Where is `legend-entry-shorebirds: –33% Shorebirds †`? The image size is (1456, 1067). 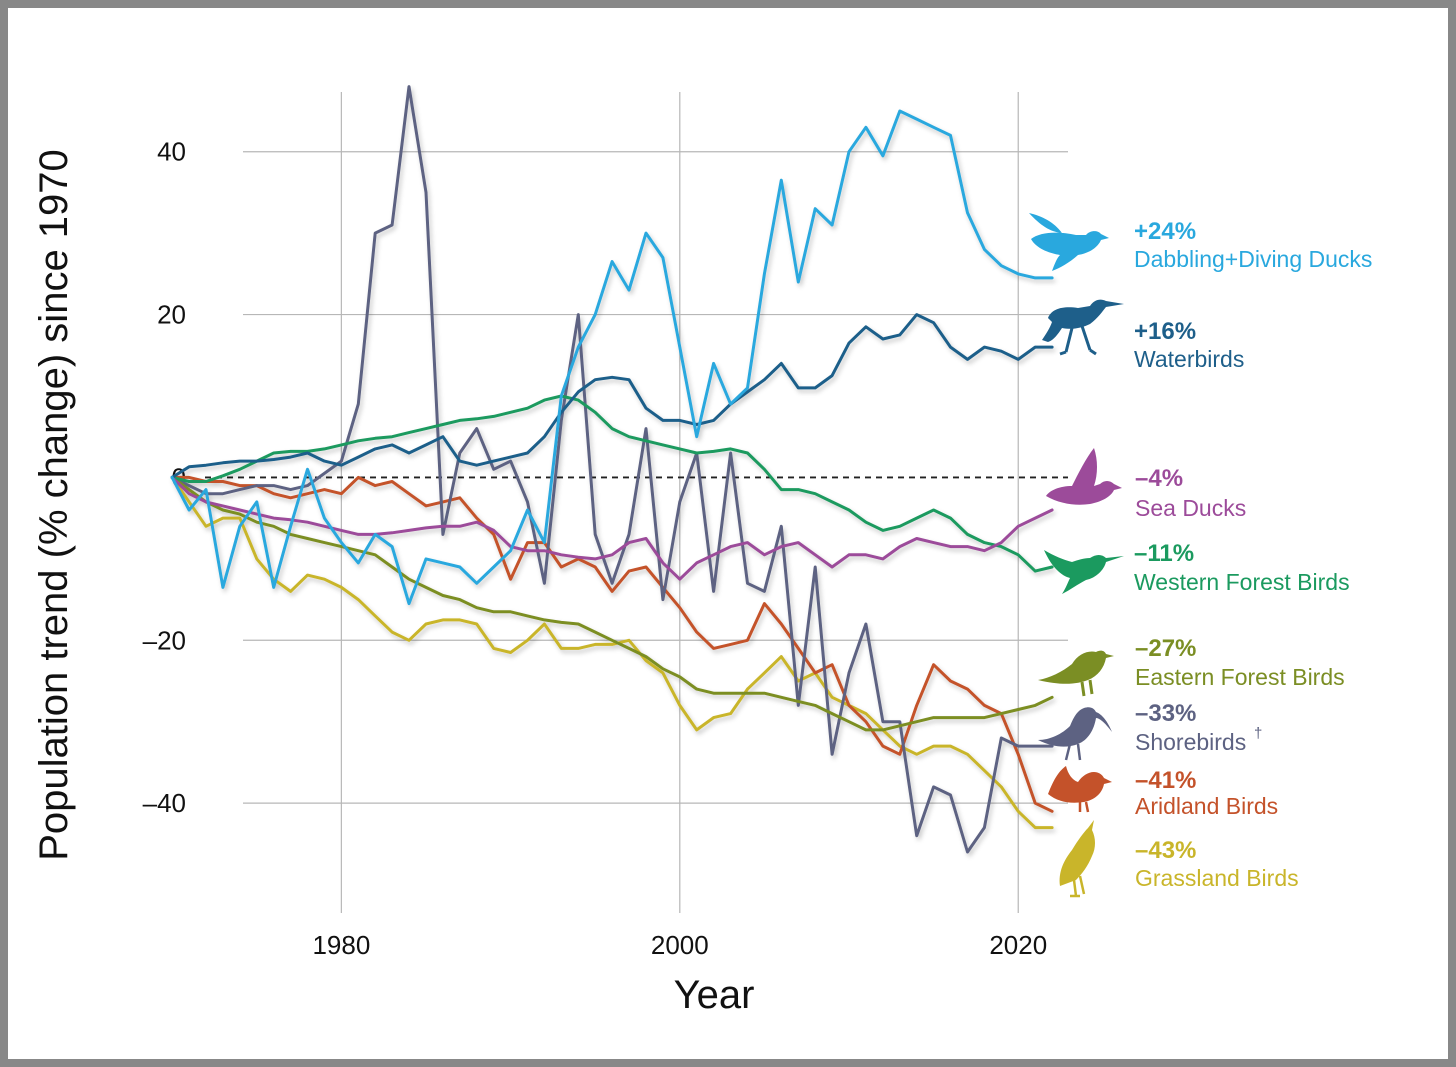
legend-entry-shorebirds: –33% Shorebirds † is located at coordinates (1150, 730).